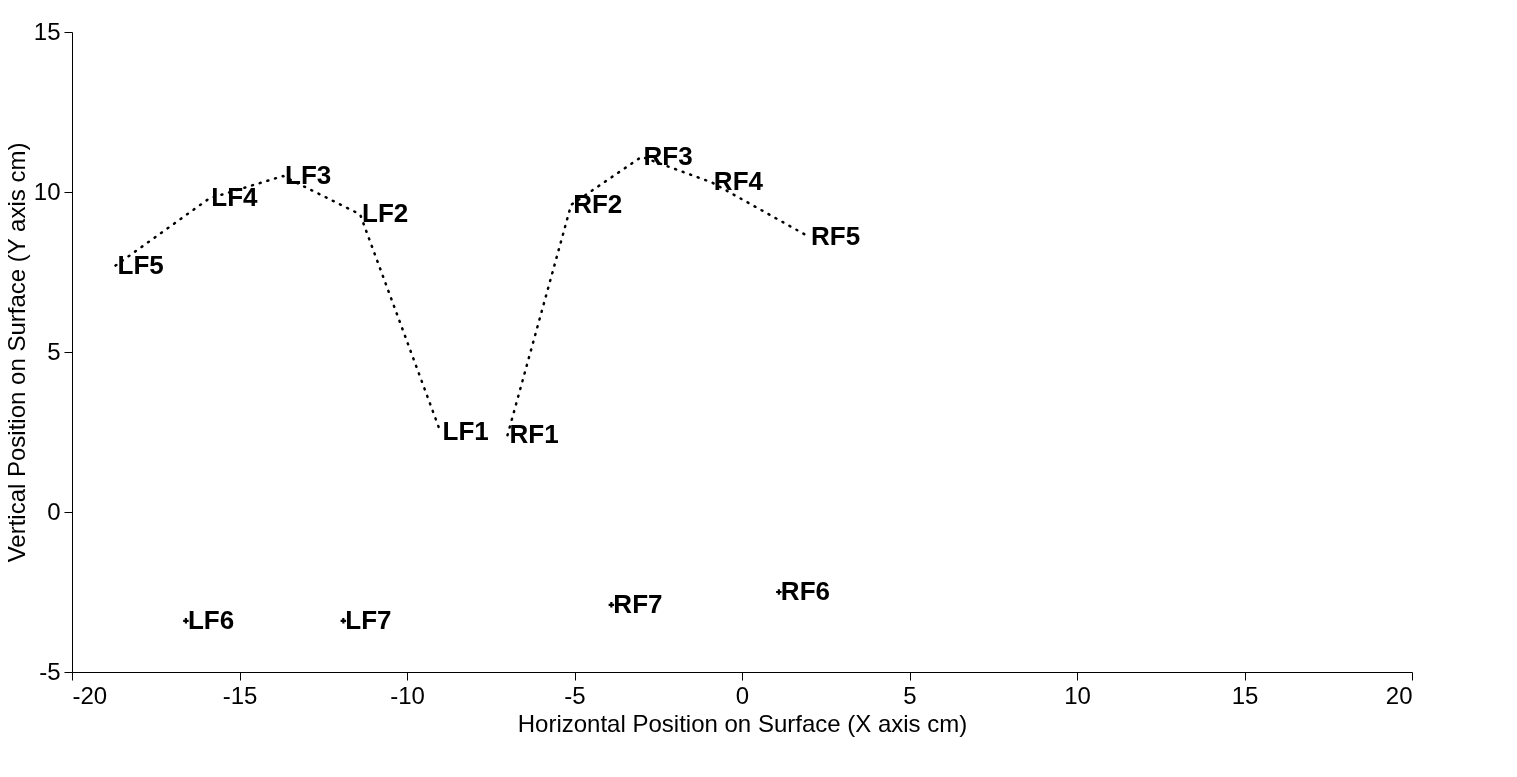 This screenshot has height=777, width=1517. I want to click on x-tick-label: 10, so click(1077, 695).